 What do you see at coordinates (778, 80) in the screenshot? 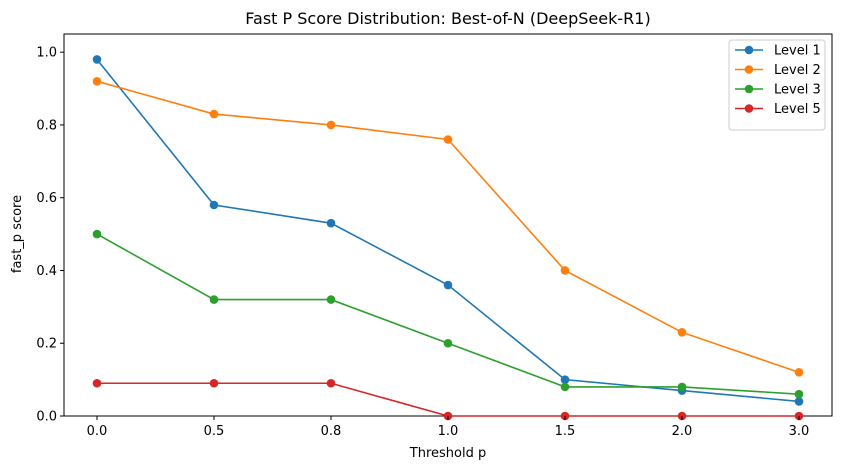
I see `legend-entries: Level 1 Level 2 Level 3 Level 5` at bounding box center [778, 80].